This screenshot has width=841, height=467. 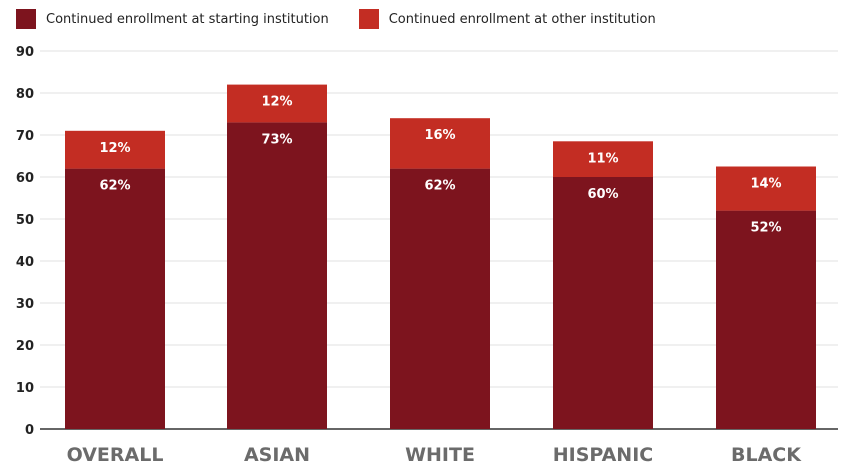 I want to click on y-axis-ticks: 0 10 20 30 40 50 60 70 80 90, so click(x=25, y=241).